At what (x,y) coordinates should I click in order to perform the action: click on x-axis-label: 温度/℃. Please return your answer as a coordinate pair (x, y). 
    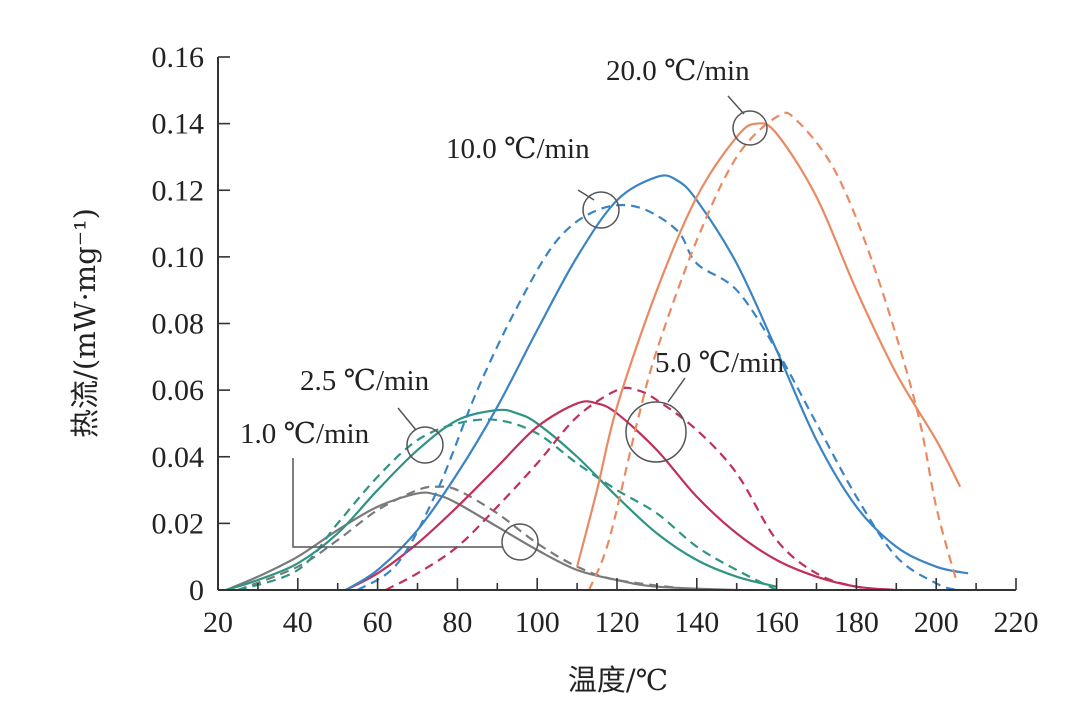
    Looking at the image, I should click on (618, 680).